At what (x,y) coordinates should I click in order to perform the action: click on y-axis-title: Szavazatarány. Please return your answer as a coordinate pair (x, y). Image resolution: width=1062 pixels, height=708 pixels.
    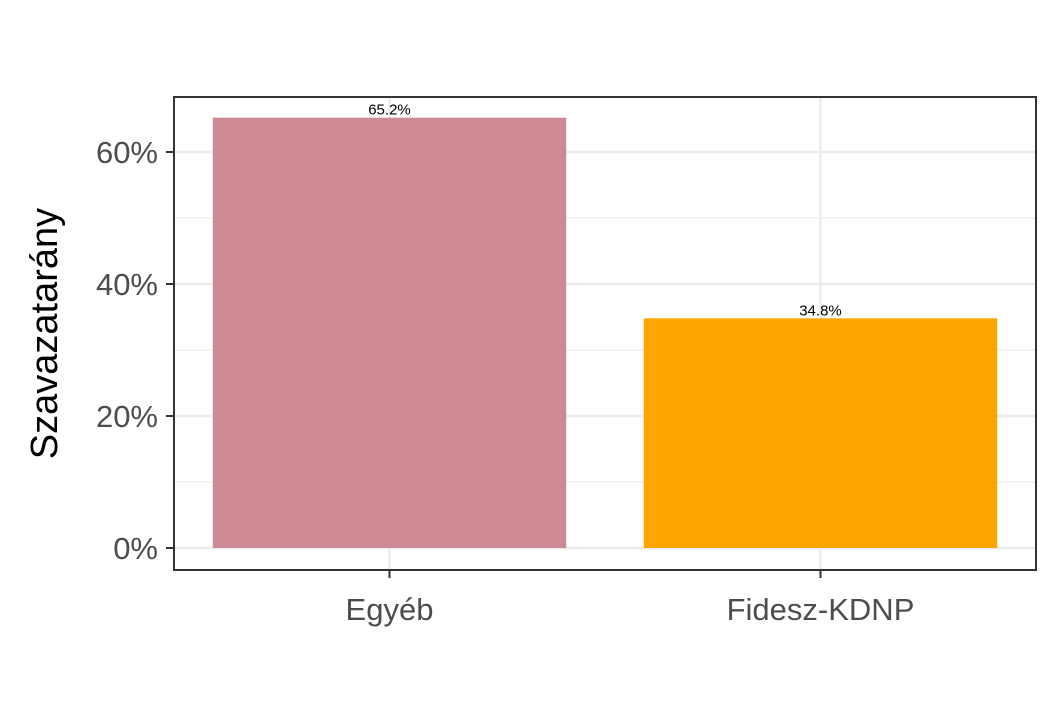
    Looking at the image, I should click on (45, 333).